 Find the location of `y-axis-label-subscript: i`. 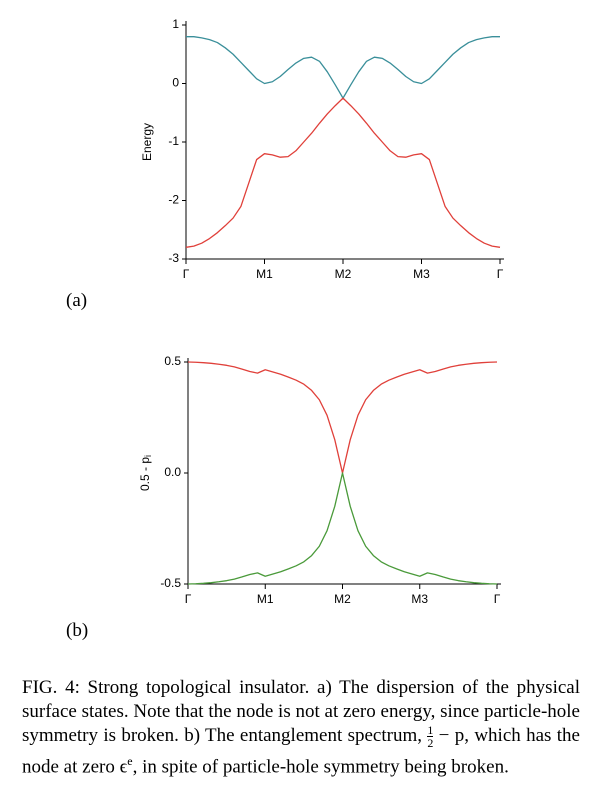

y-axis-label-subscript: i is located at coordinates (148, 456).